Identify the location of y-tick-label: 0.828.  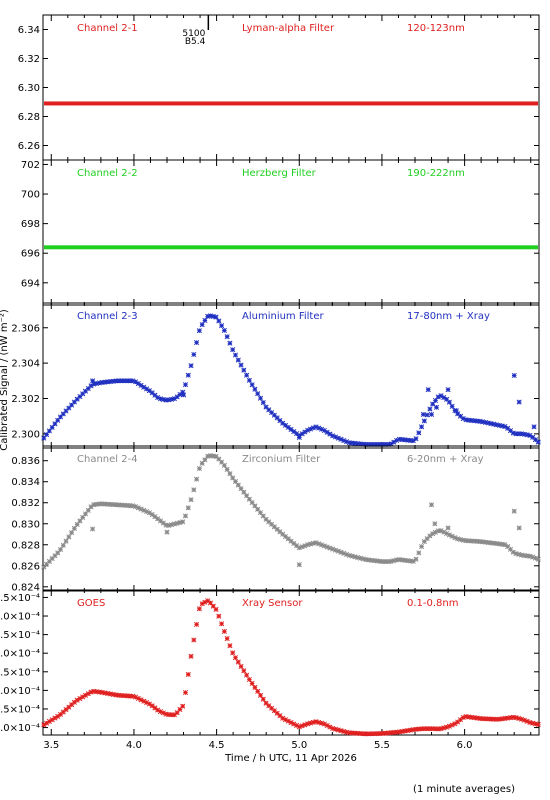
(25, 545).